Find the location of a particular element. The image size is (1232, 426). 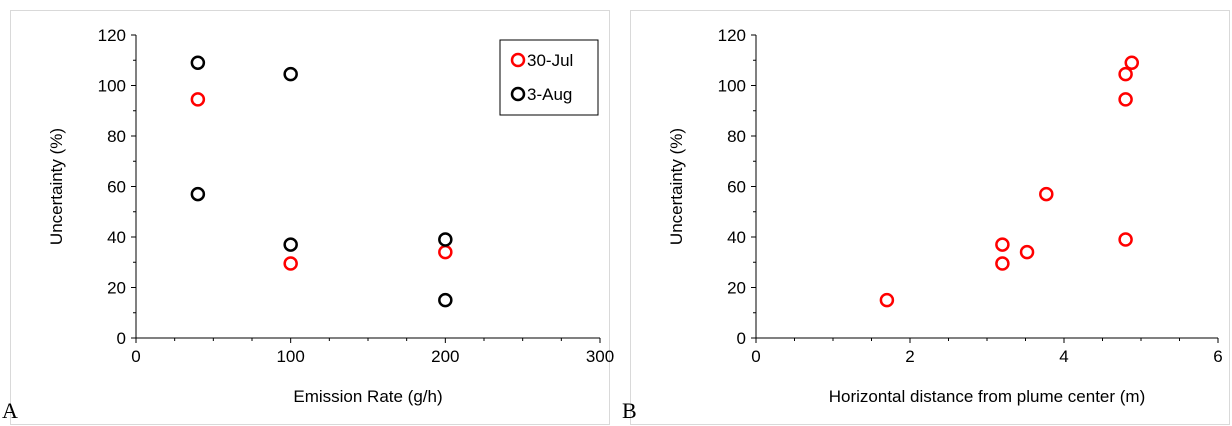

panel-label-b: B is located at coordinates (629, 410).